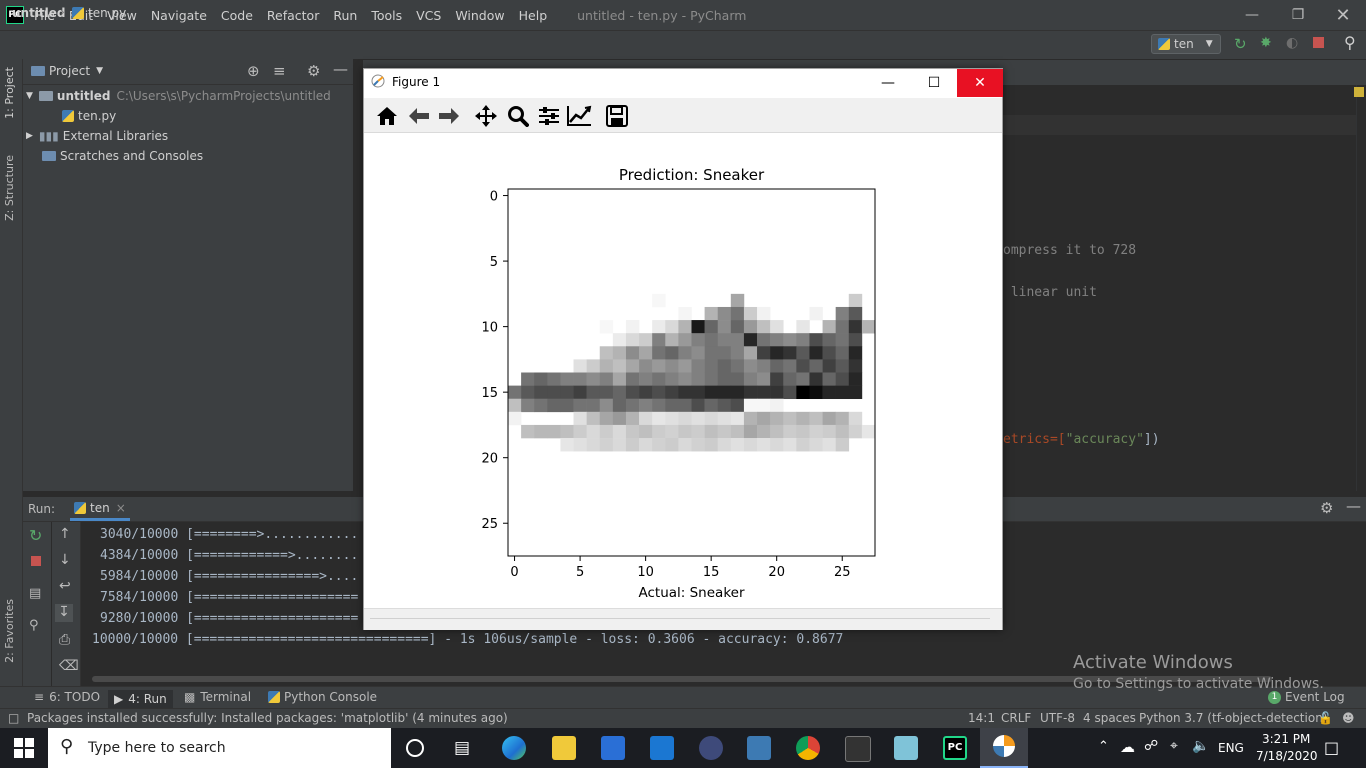 The image size is (1366, 768). Describe the element at coordinates (1343, 15) in the screenshot. I see `close-icon: ✕` at that location.